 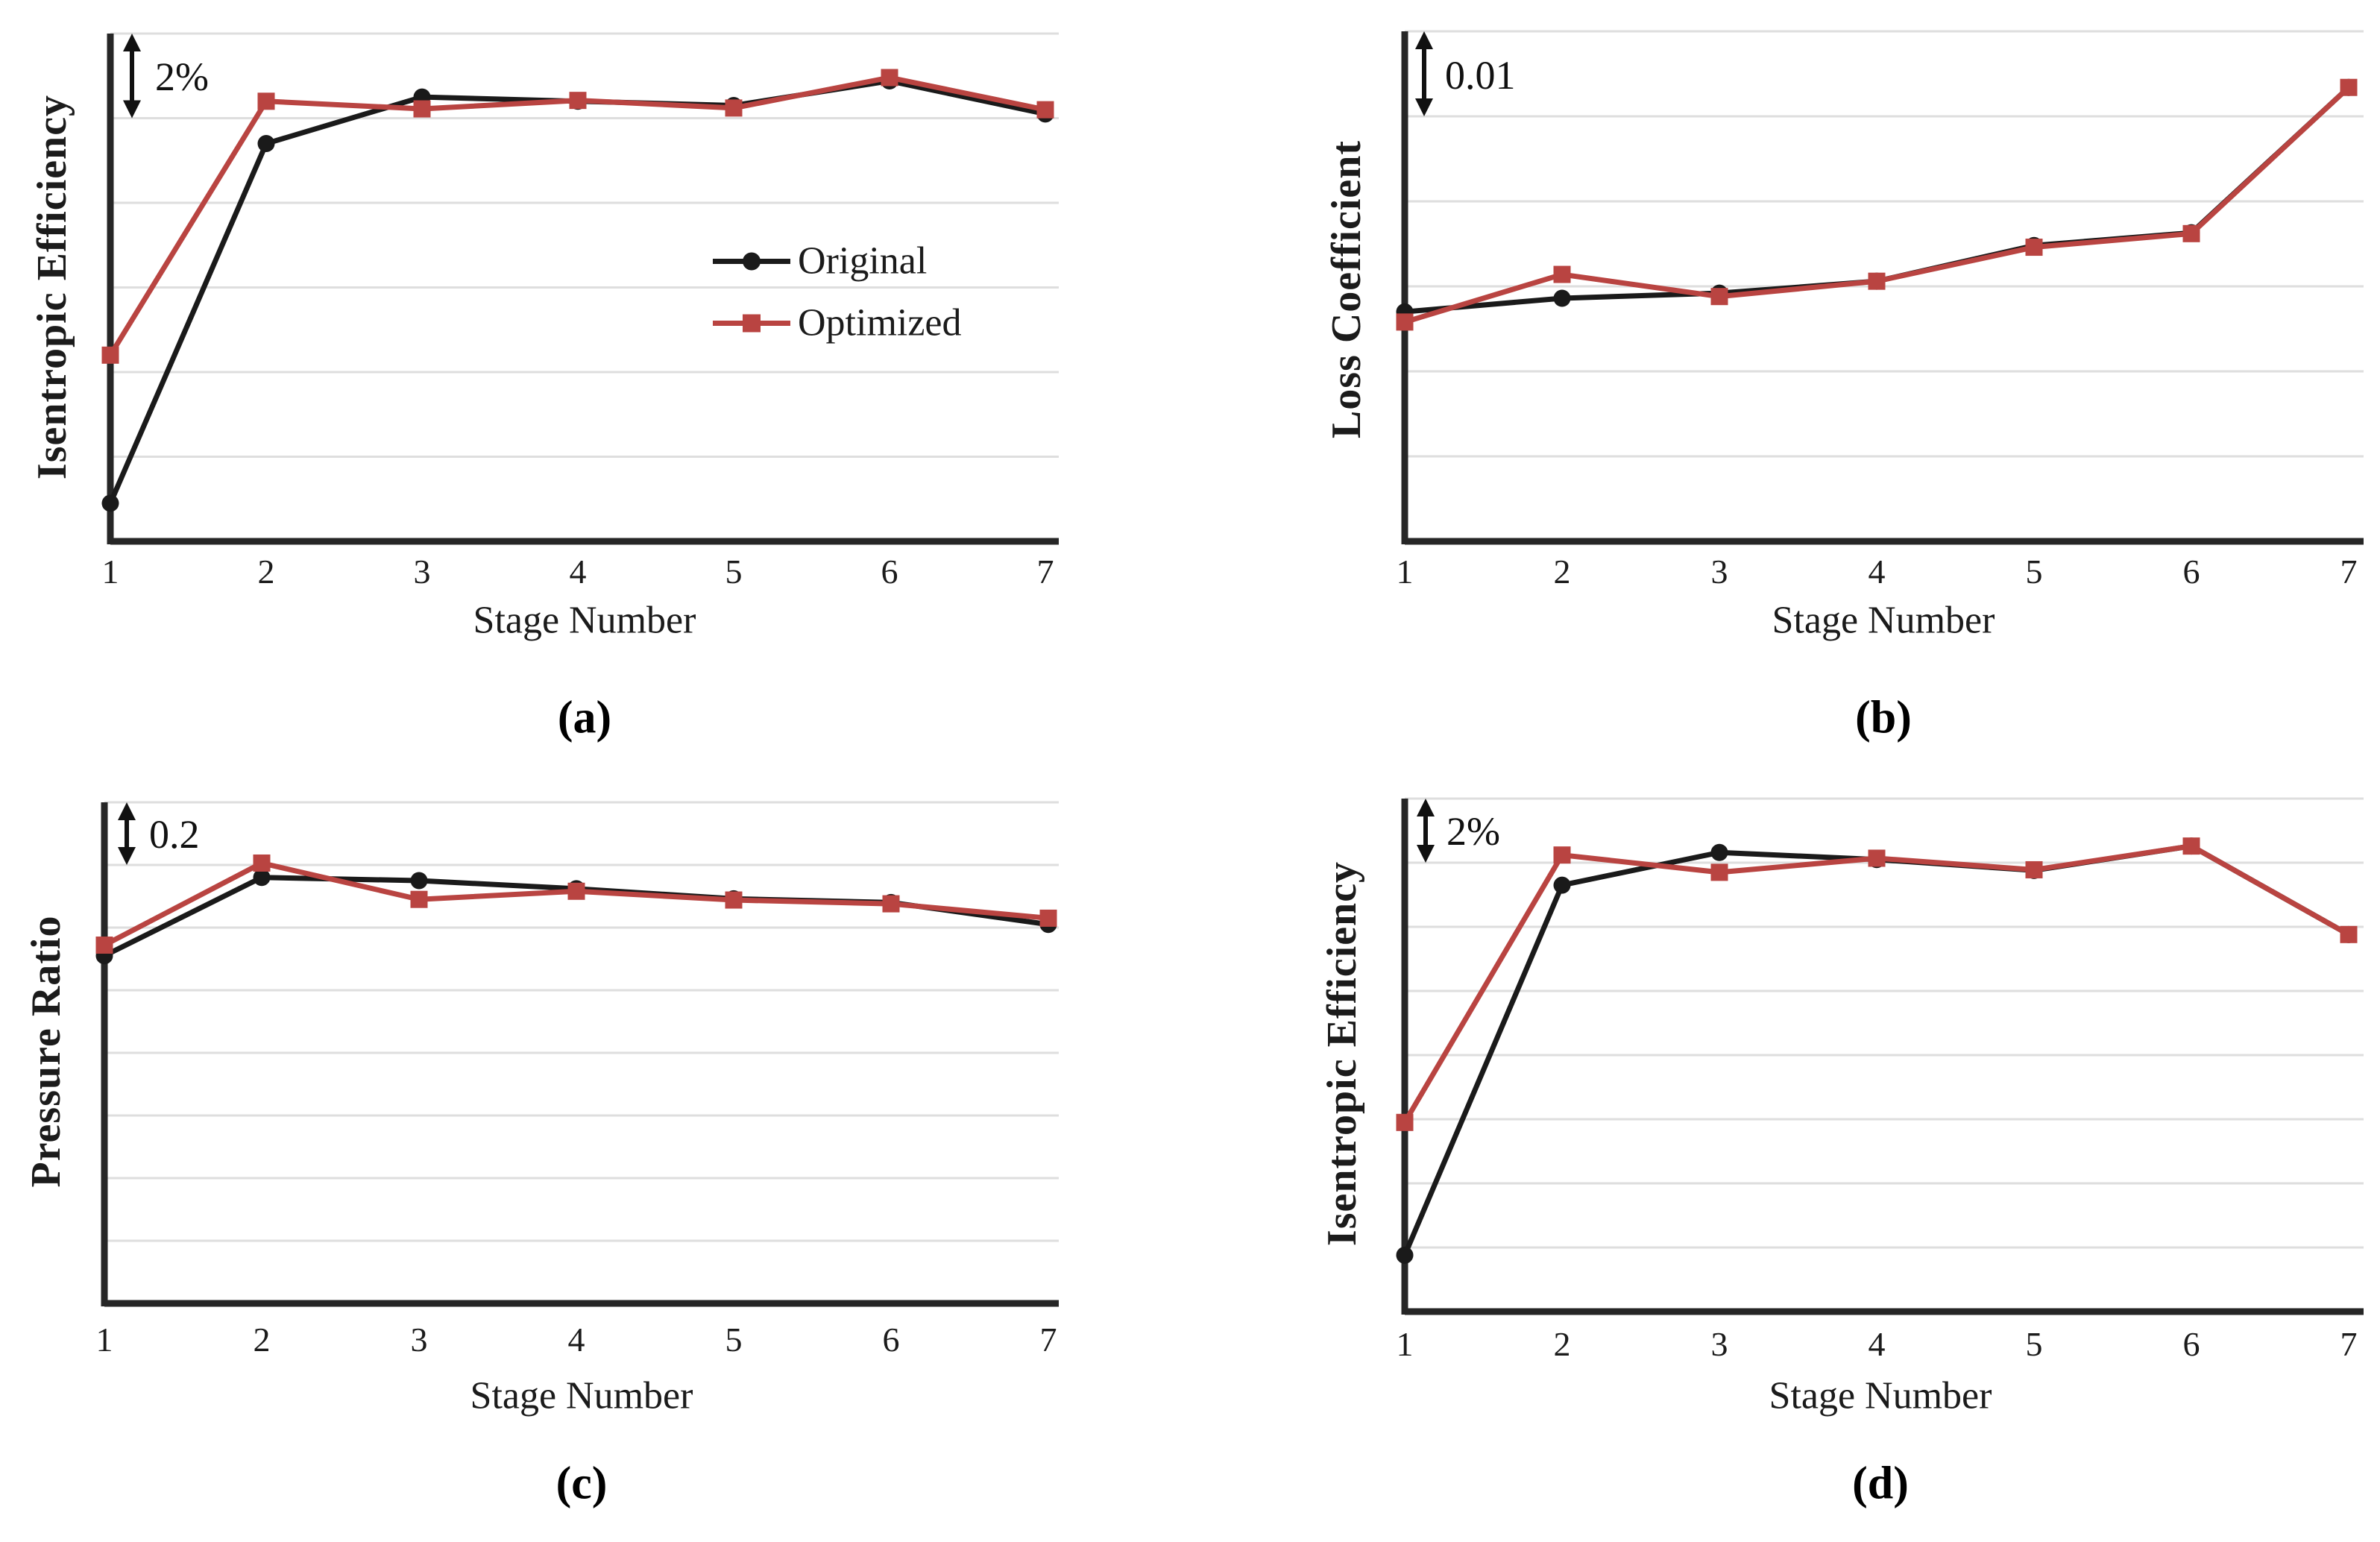 I want to click on panel-a-x-axis-title: Stage Number, so click(x=584, y=620).